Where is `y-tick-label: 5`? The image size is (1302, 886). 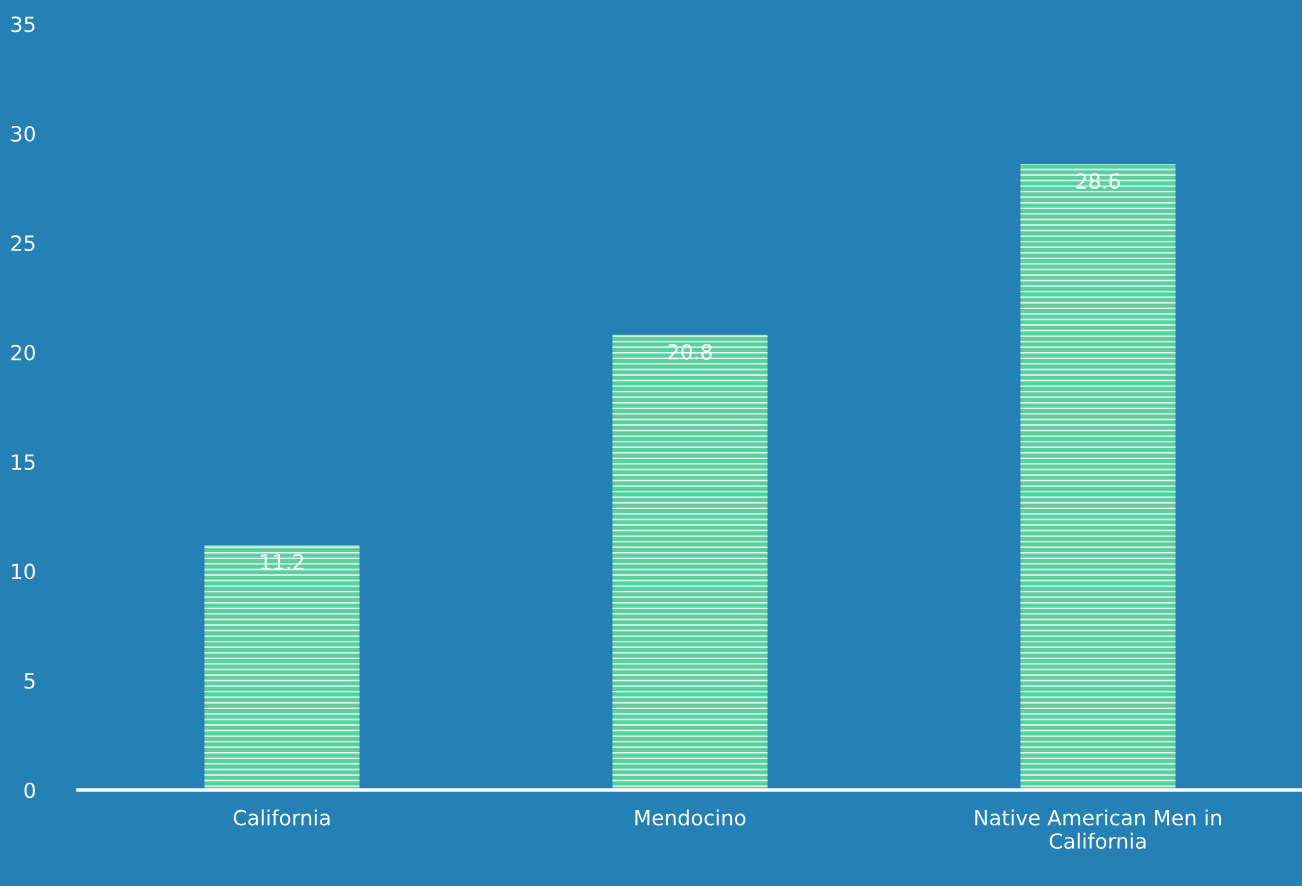 y-tick-label: 5 is located at coordinates (29, 681).